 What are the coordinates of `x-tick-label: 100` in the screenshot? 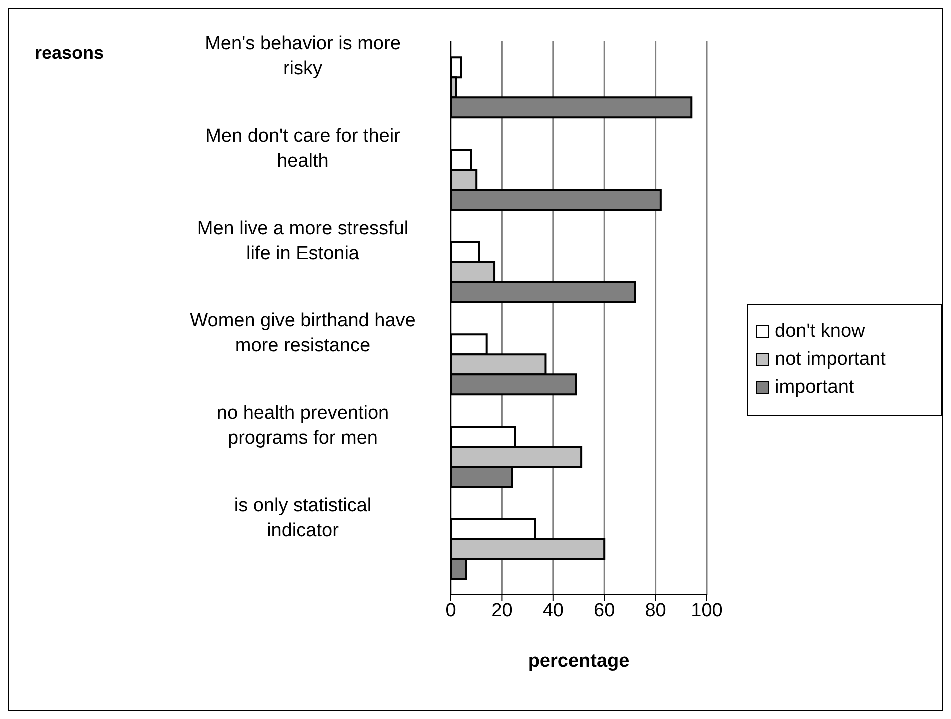 It's located at (707, 611).